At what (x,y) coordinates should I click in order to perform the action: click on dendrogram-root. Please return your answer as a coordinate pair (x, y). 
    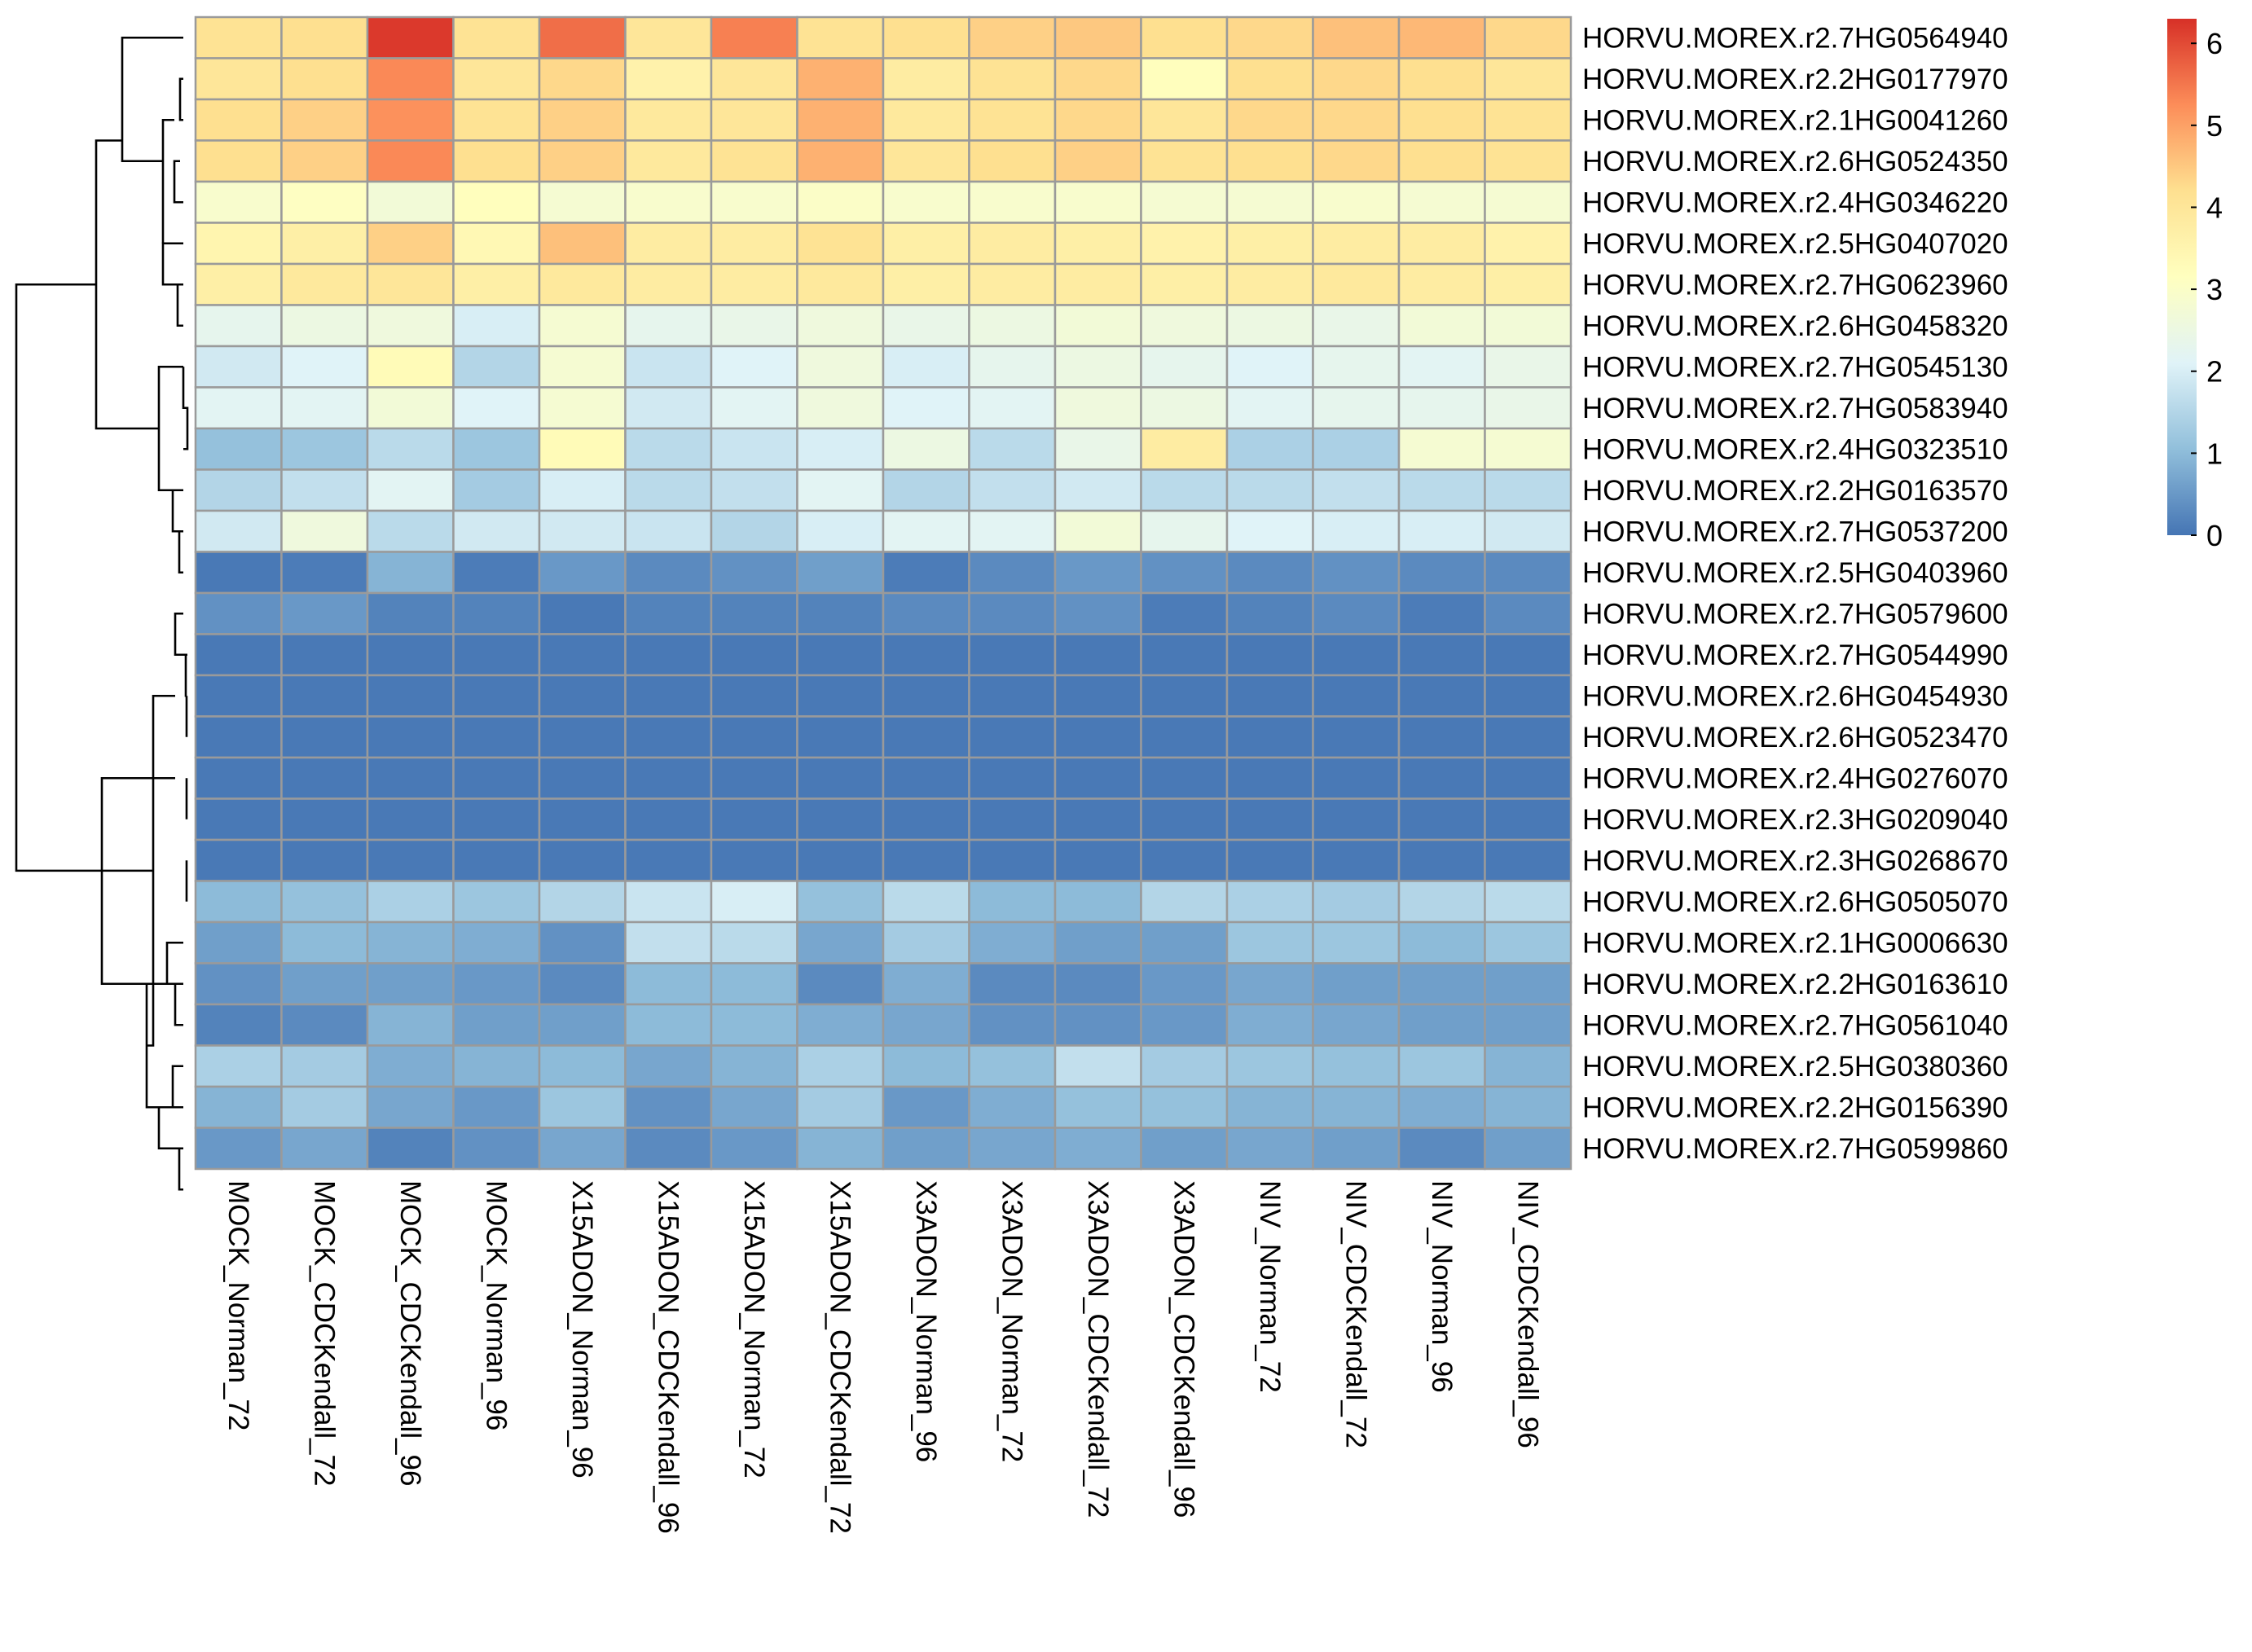
    Looking at the image, I should click on (58, 577).